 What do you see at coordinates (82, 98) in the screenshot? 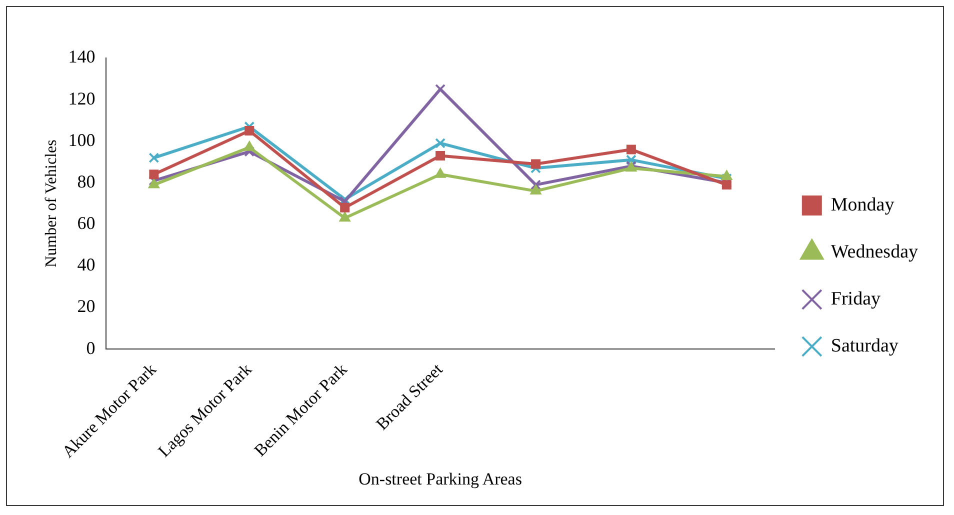
I see `y-tick-label: 120` at bounding box center [82, 98].